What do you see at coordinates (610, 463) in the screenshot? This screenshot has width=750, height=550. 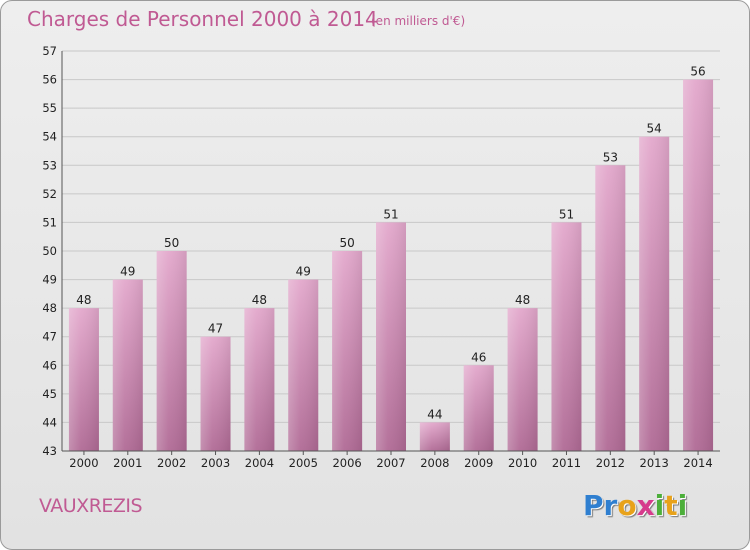 I see `x-tick-label: 2012` at bounding box center [610, 463].